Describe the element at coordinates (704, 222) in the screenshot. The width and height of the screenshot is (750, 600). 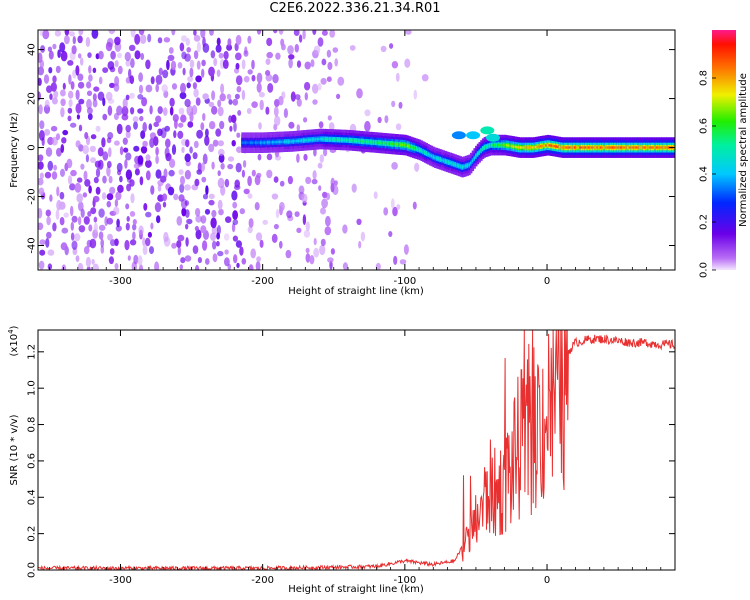
I see `colorbar-tick-label: 0.2` at that location.